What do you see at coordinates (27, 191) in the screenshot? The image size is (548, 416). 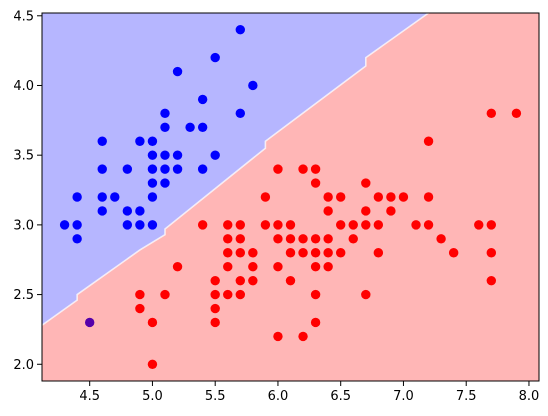 I see `y-axis: 2.0 2.5 3.0 3.5 4.0 4.5` at bounding box center [27, 191].